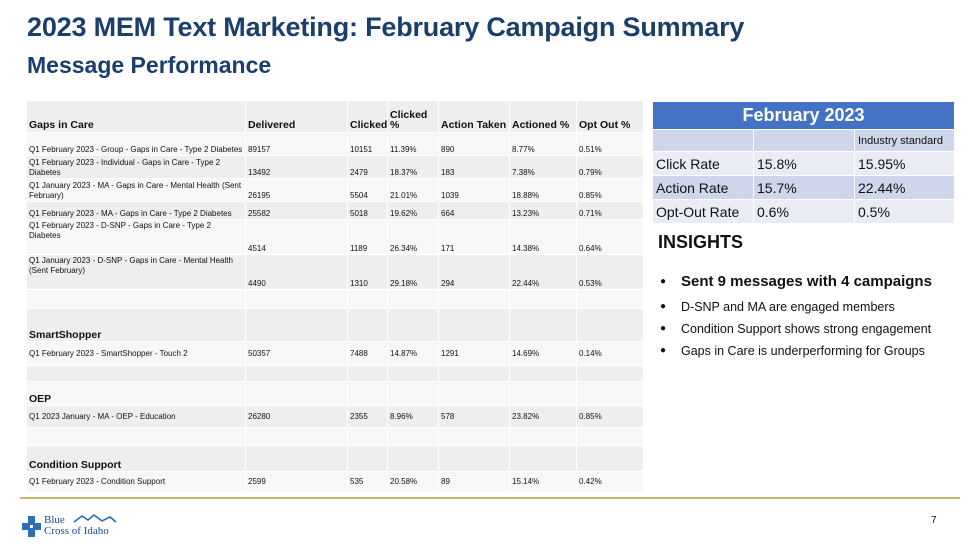 This screenshot has width=979, height=551. Describe the element at coordinates (296, 144) in the screenshot. I see `delivered-cell: 89157` at that location.